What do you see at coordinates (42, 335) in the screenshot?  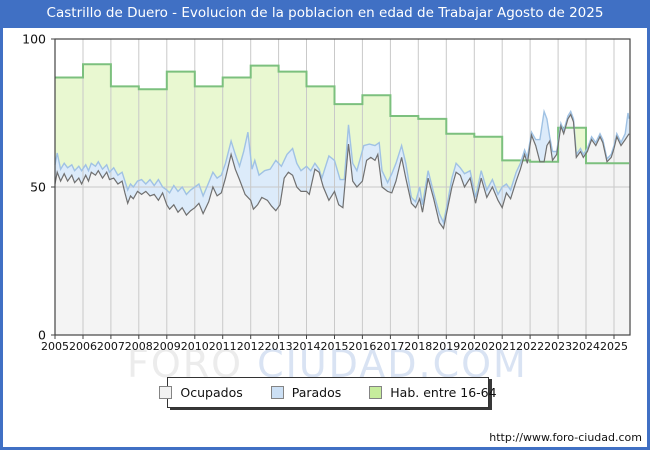 I see `y-tick-label: 0` at bounding box center [42, 335].